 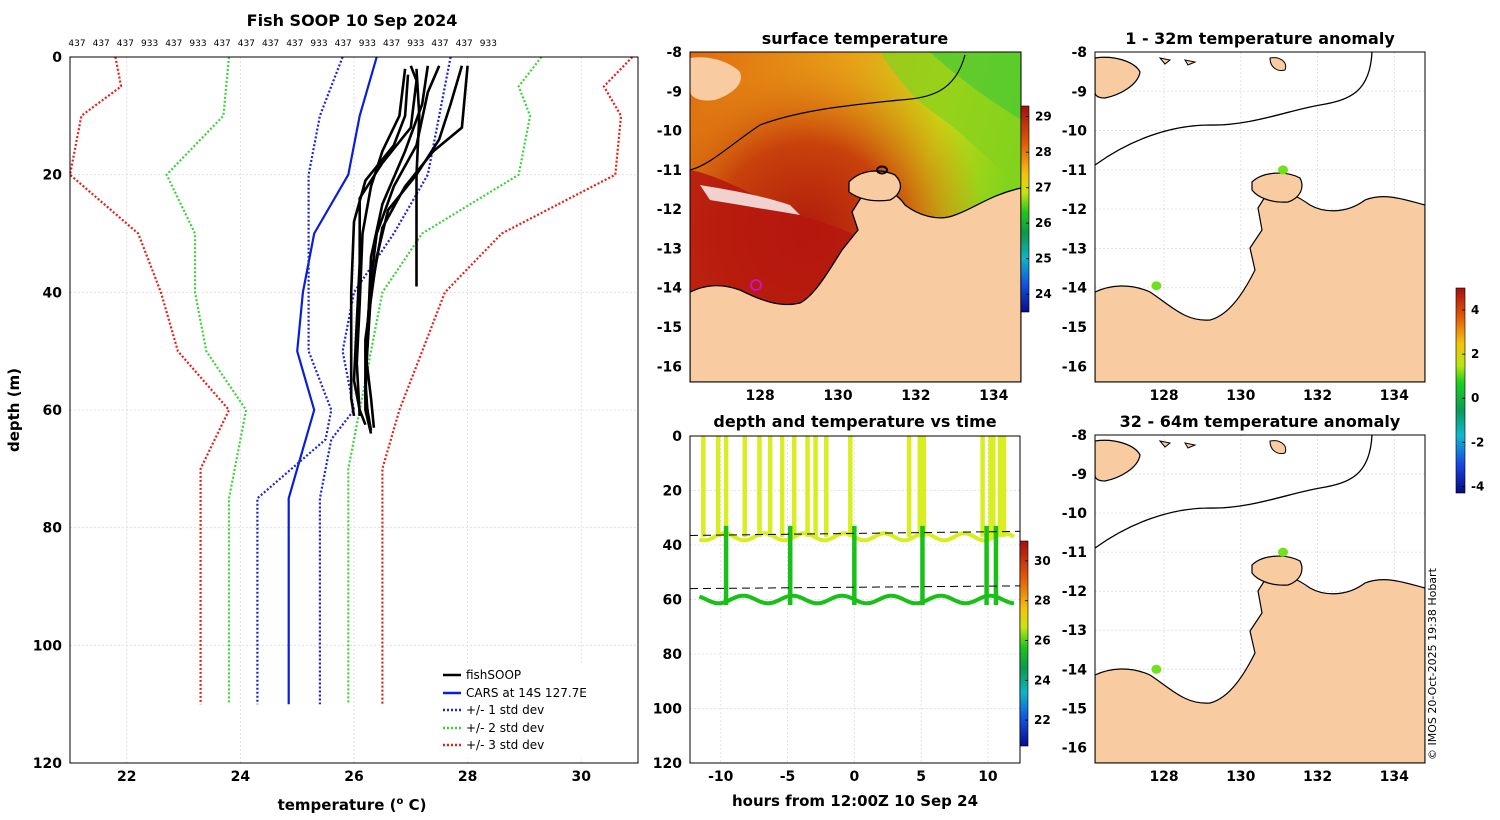 I want to click on legend-item-std2: +/- 2 std dev, so click(x=505, y=728).